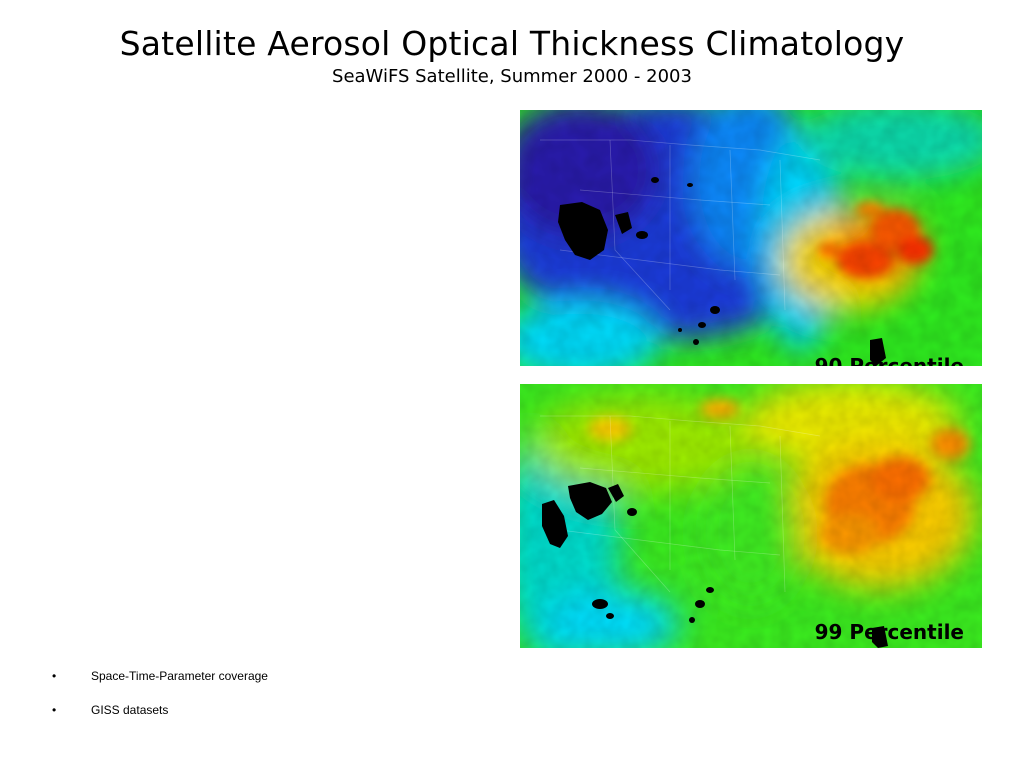 The width and height of the screenshot is (1024, 768). What do you see at coordinates (889, 632) in the screenshot?
I see `map-label-99-percentile: 99 Percentile` at bounding box center [889, 632].